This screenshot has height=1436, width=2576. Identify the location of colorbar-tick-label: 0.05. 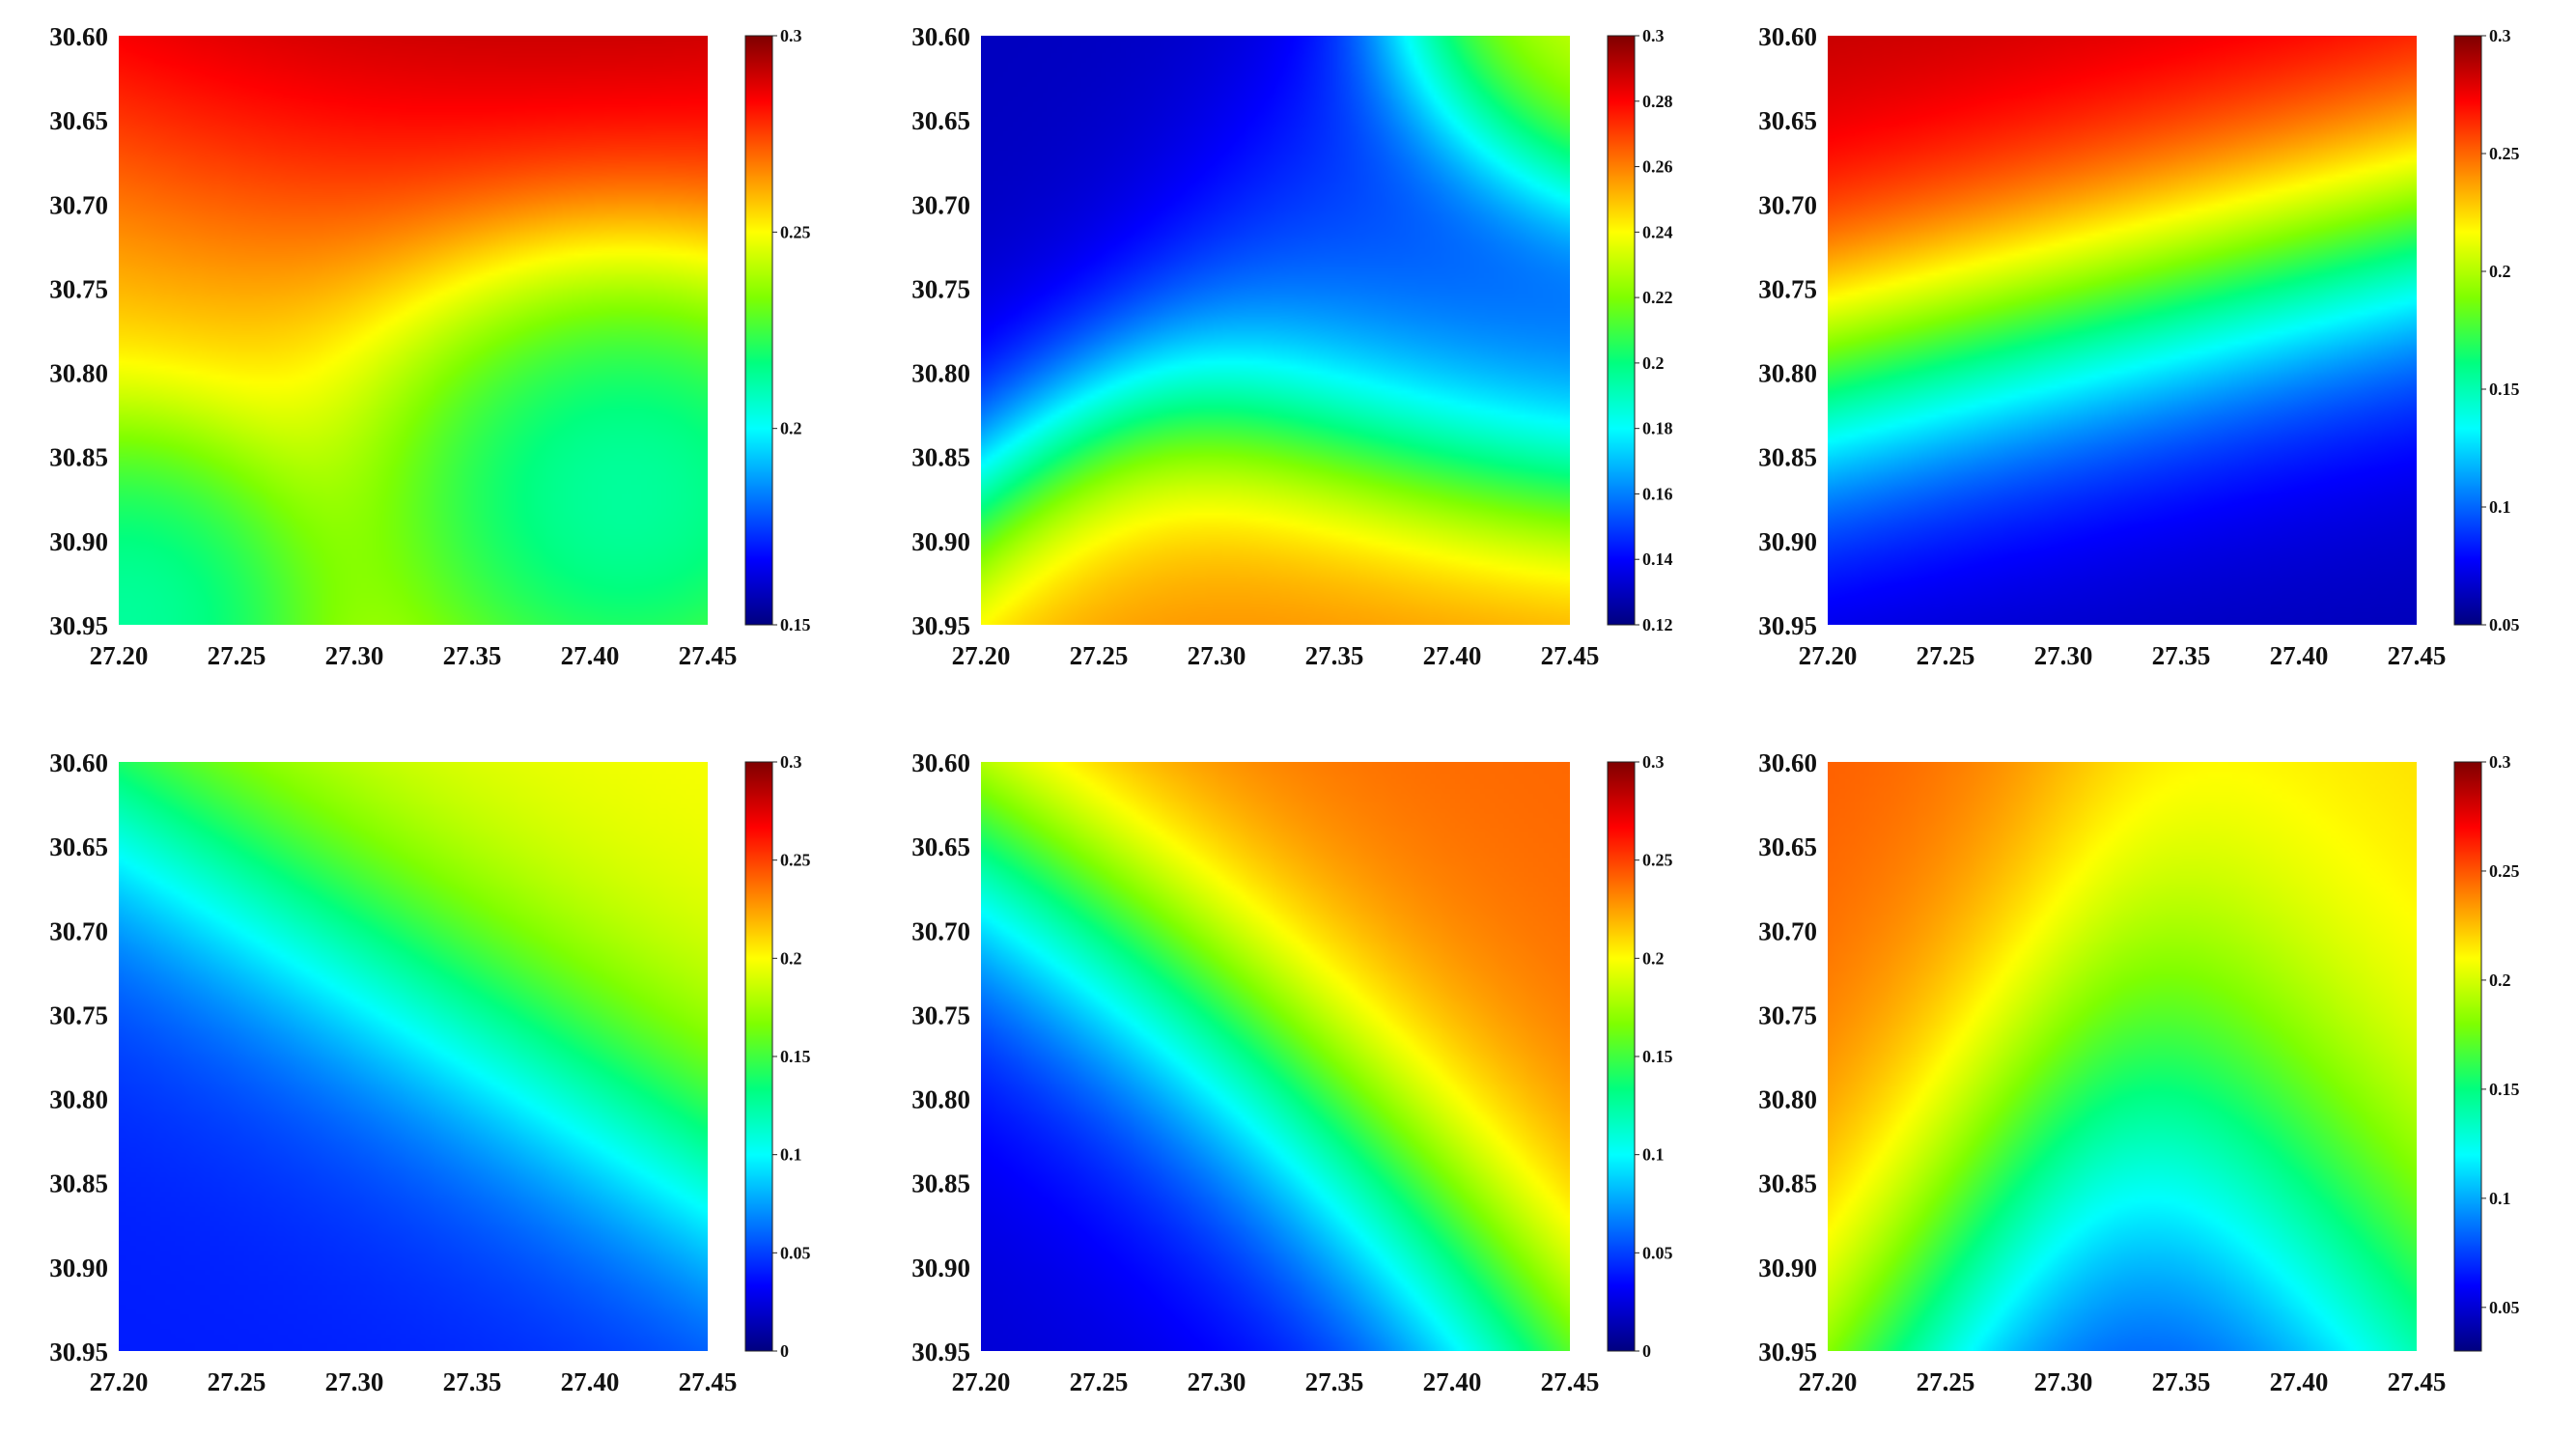
(2505, 624).